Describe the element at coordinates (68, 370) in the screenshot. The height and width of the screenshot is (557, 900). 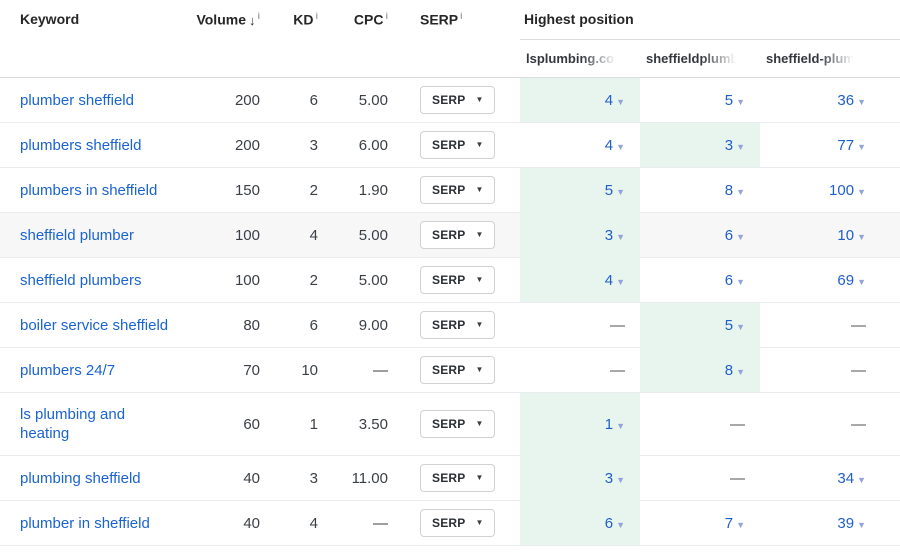
I see `keyword-link: plumbers 24/7` at that location.